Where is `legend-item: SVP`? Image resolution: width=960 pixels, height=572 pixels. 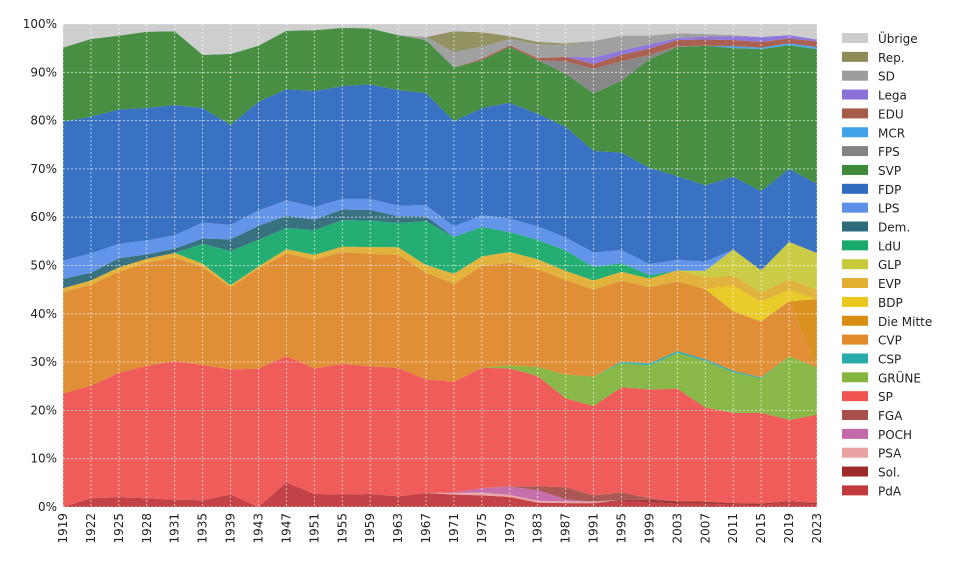
legend-item: SVP is located at coordinates (871, 171).